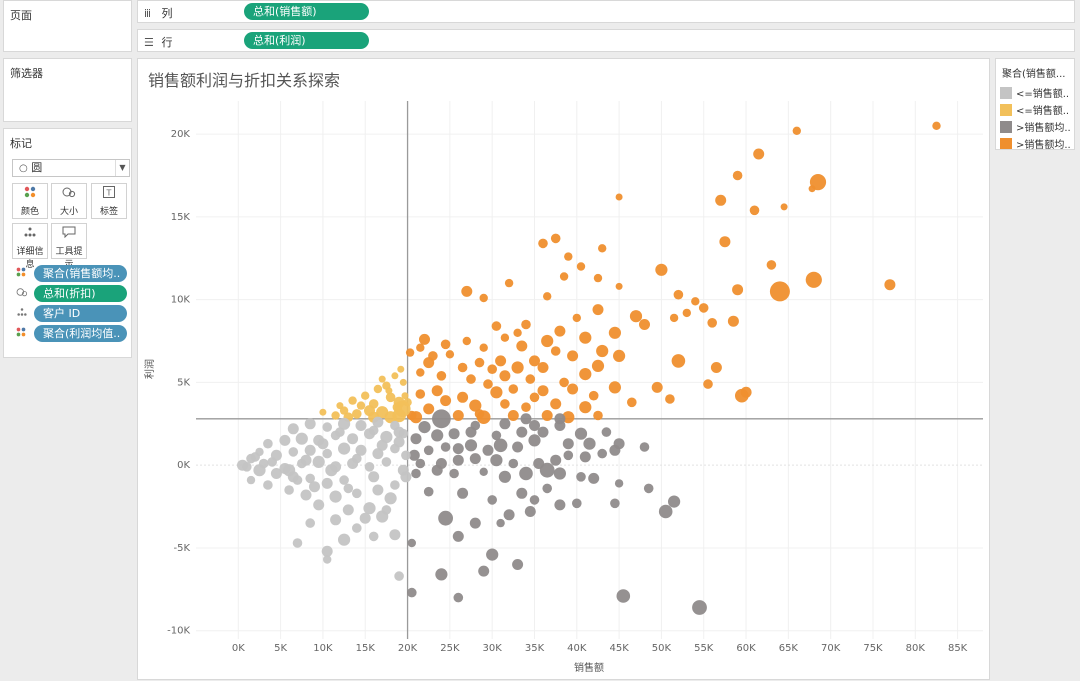 This screenshot has height=681, width=1080. What do you see at coordinates (244, 80) in the screenshot?
I see `chart-title: 销售额利润与折扣关系探索` at bounding box center [244, 80].